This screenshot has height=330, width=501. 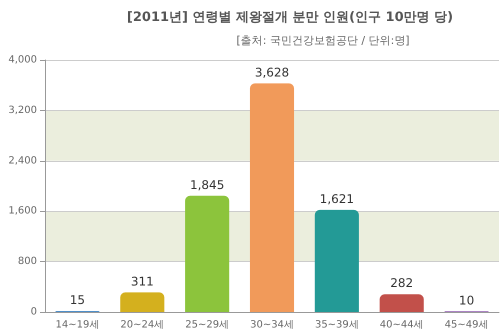 What do you see at coordinates (142, 325) in the screenshot?
I see `x-tick-label: 20~24세` at bounding box center [142, 325].